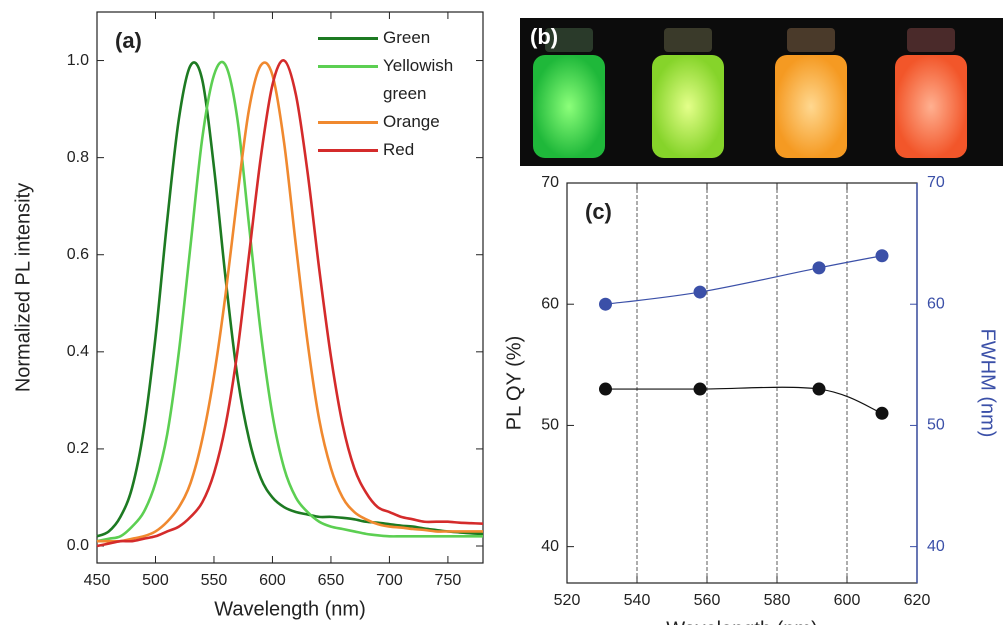  I want to click on x-tick-label: 500, so click(155, 580).